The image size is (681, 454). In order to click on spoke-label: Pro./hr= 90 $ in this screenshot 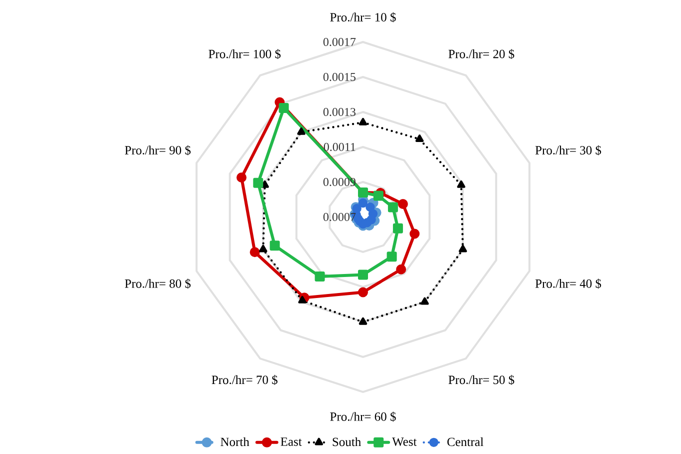, I will do `click(157, 150)`.